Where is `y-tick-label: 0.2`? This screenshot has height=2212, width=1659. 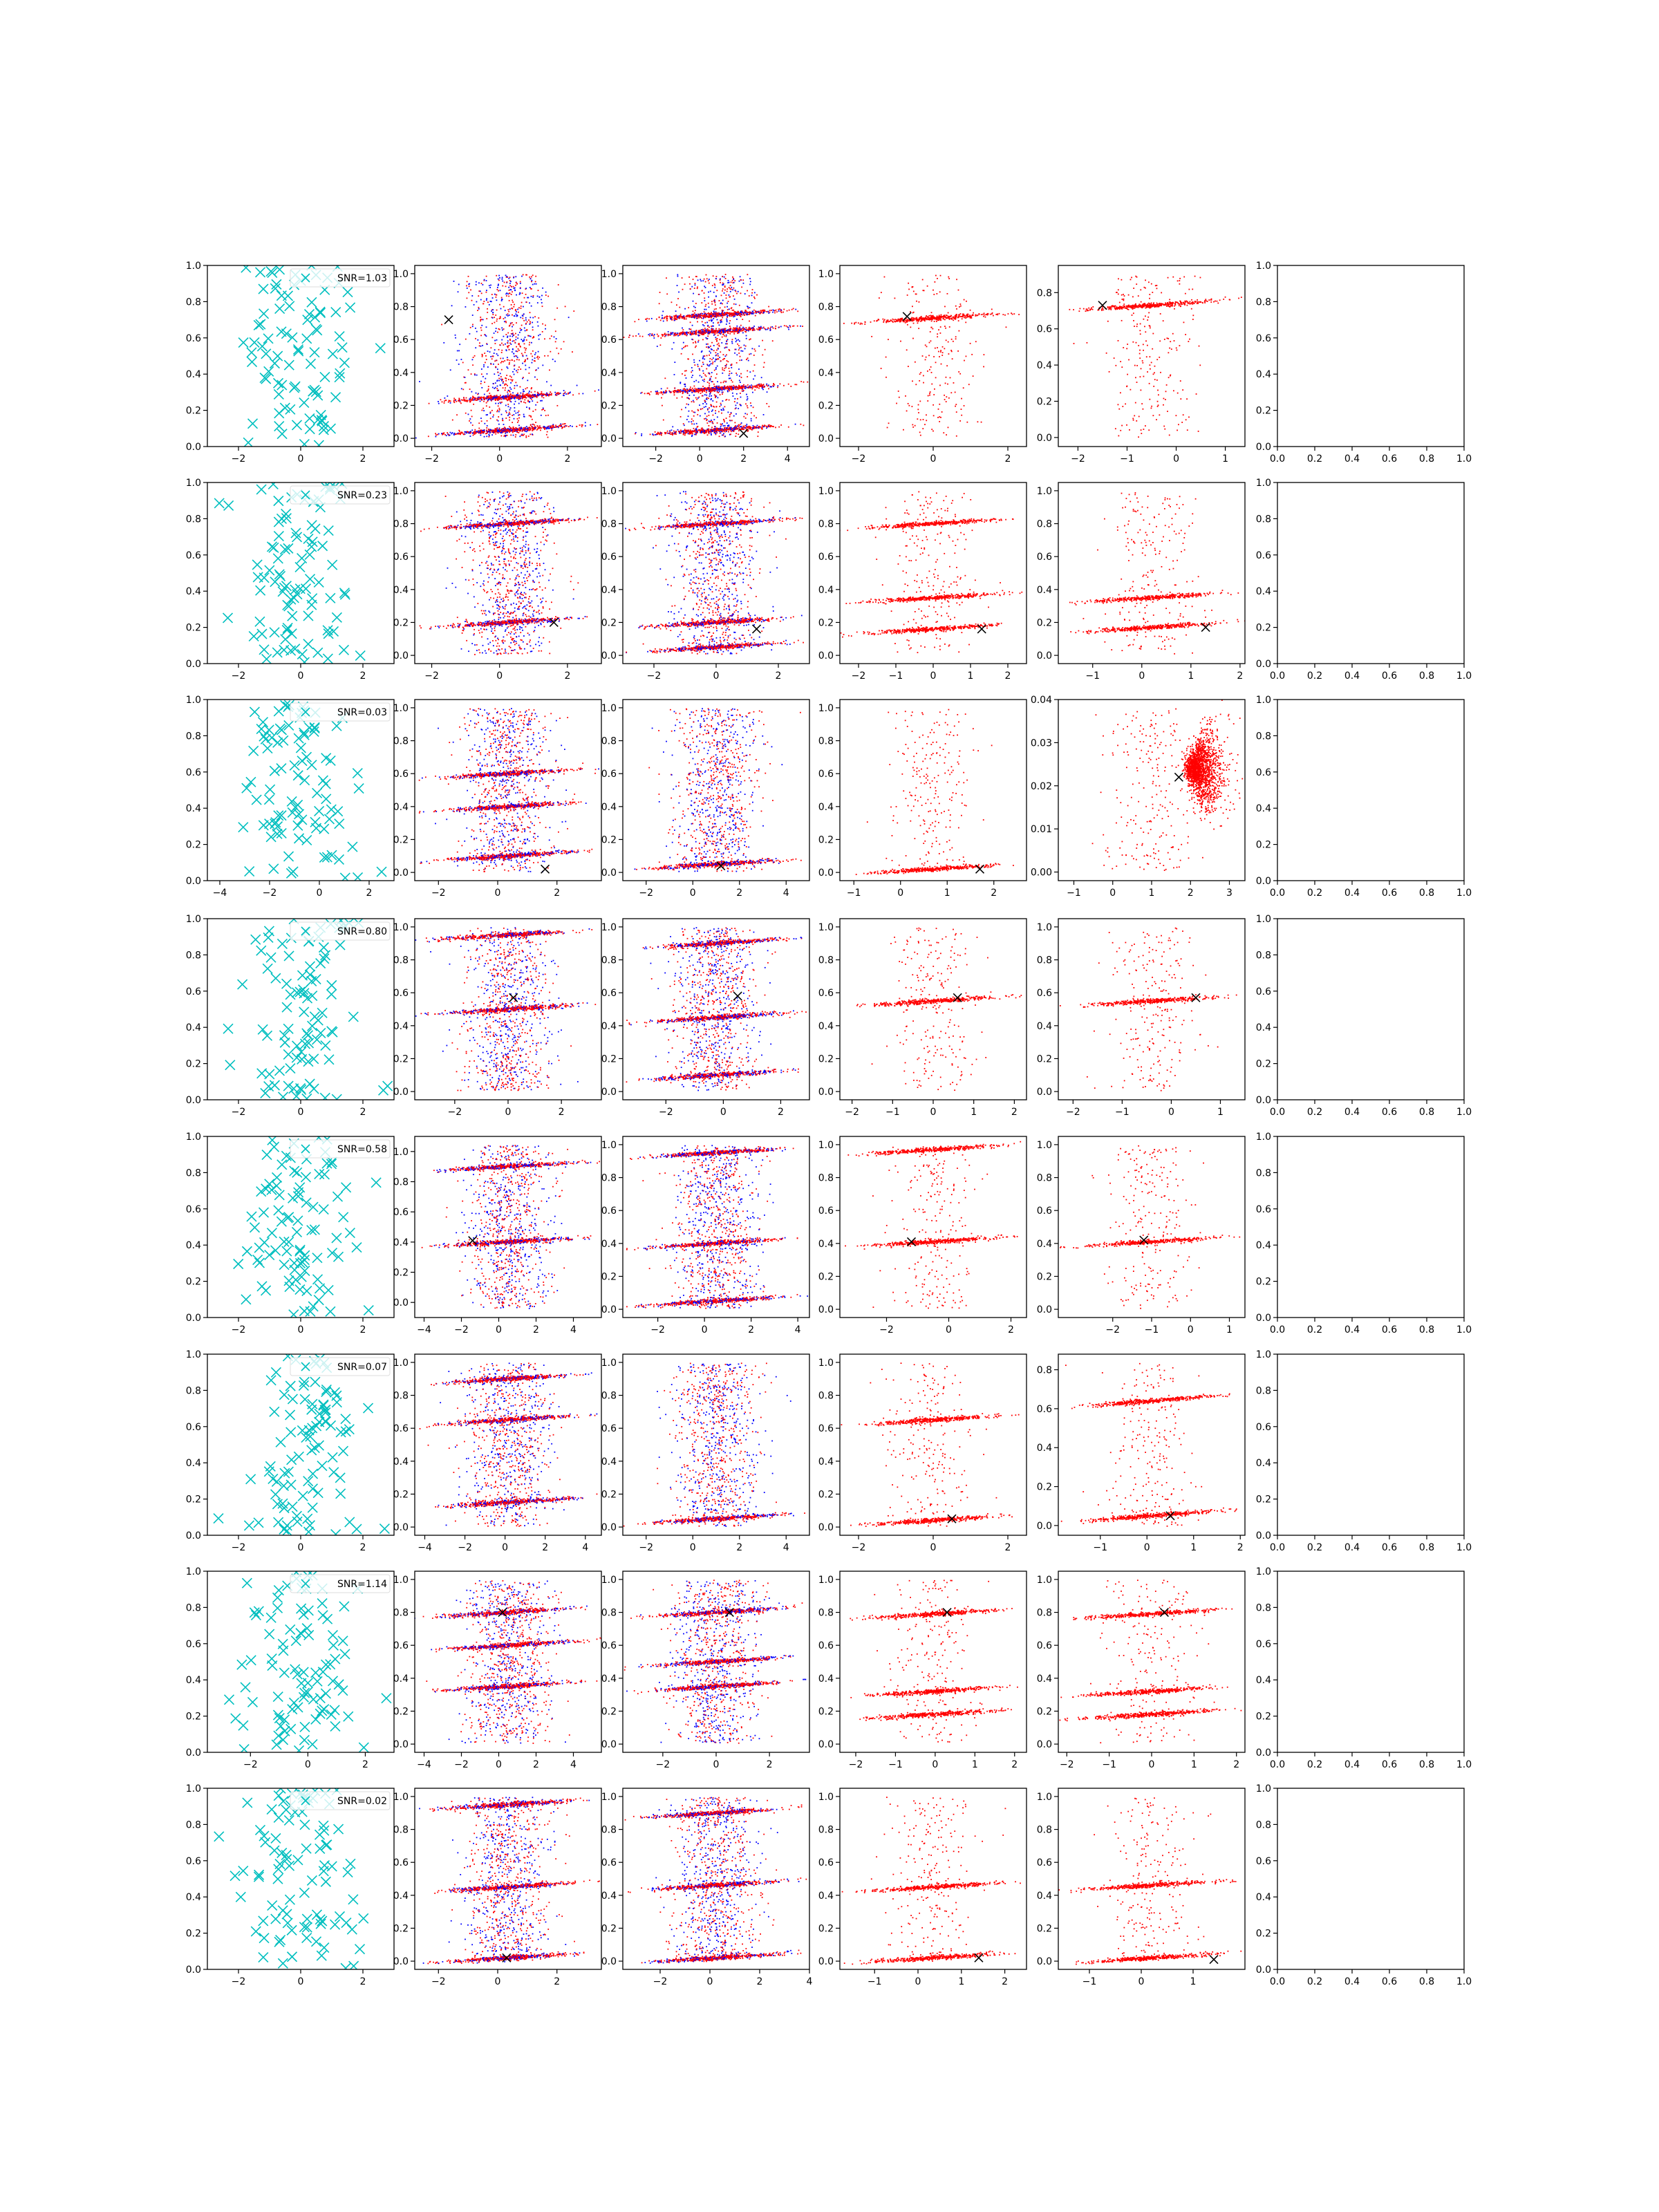 y-tick-label: 0.2 is located at coordinates (609, 405).